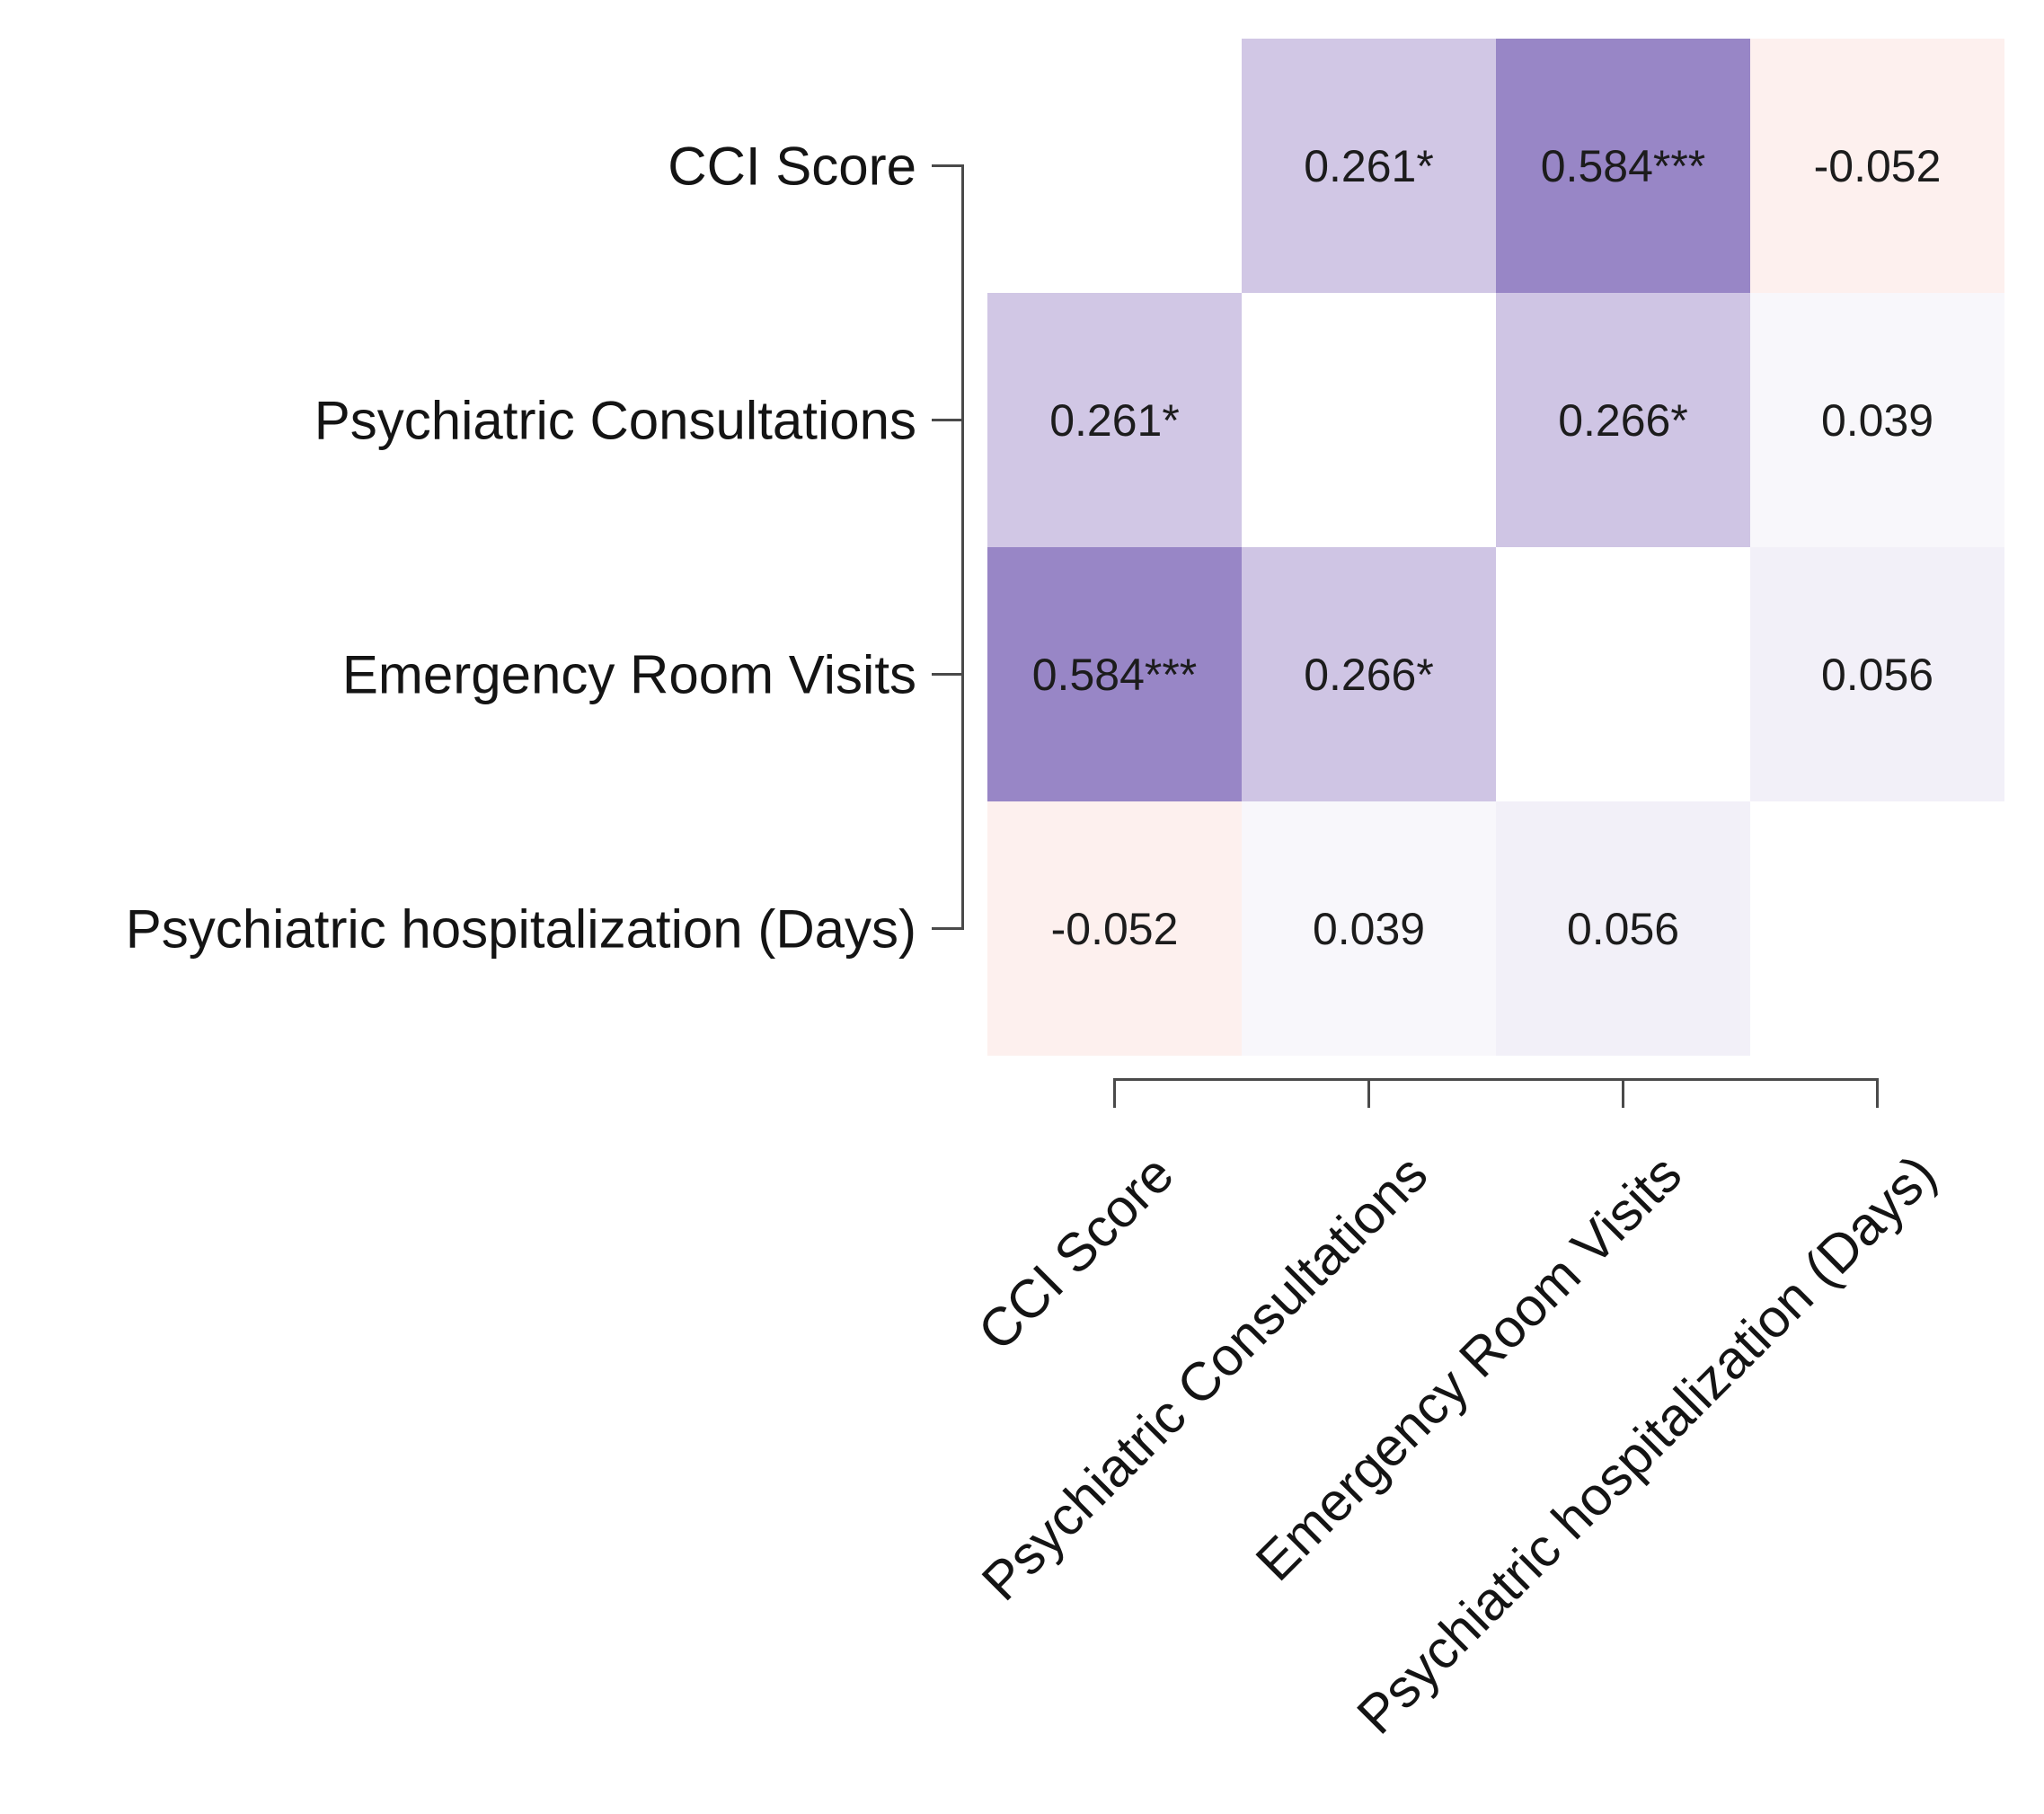 The width and height of the screenshot is (2044, 1814). I want to click on x-axis-label-1: Psychiatric Consultations, so click(1204, 1378).